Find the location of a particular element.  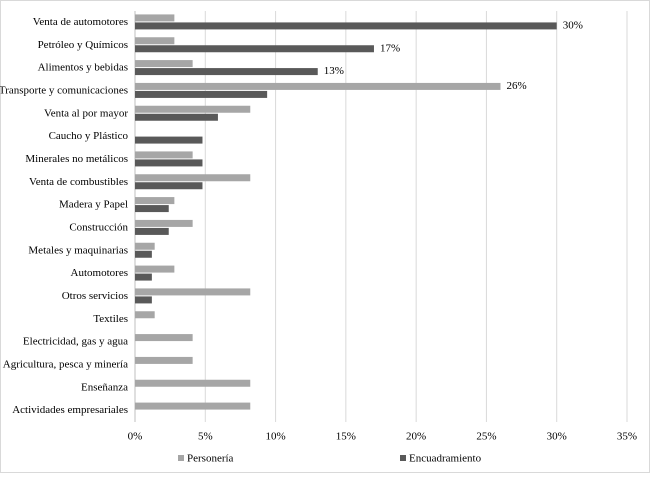

y-tick-label: Enseñanza is located at coordinates (104, 387).